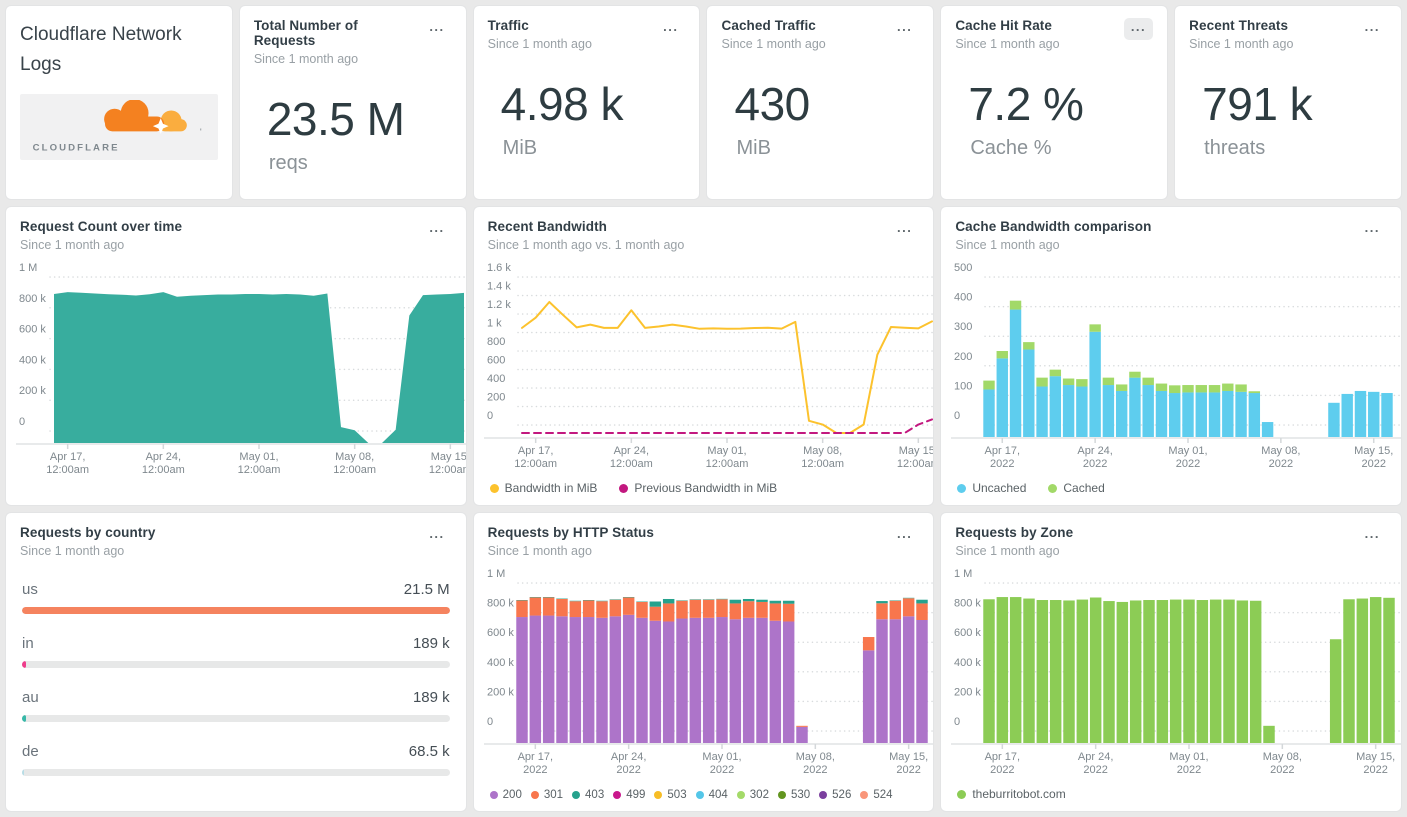 The image size is (1407, 817). Describe the element at coordinates (500, 663) in the screenshot. I see `svg-text: 400 k` at that location.